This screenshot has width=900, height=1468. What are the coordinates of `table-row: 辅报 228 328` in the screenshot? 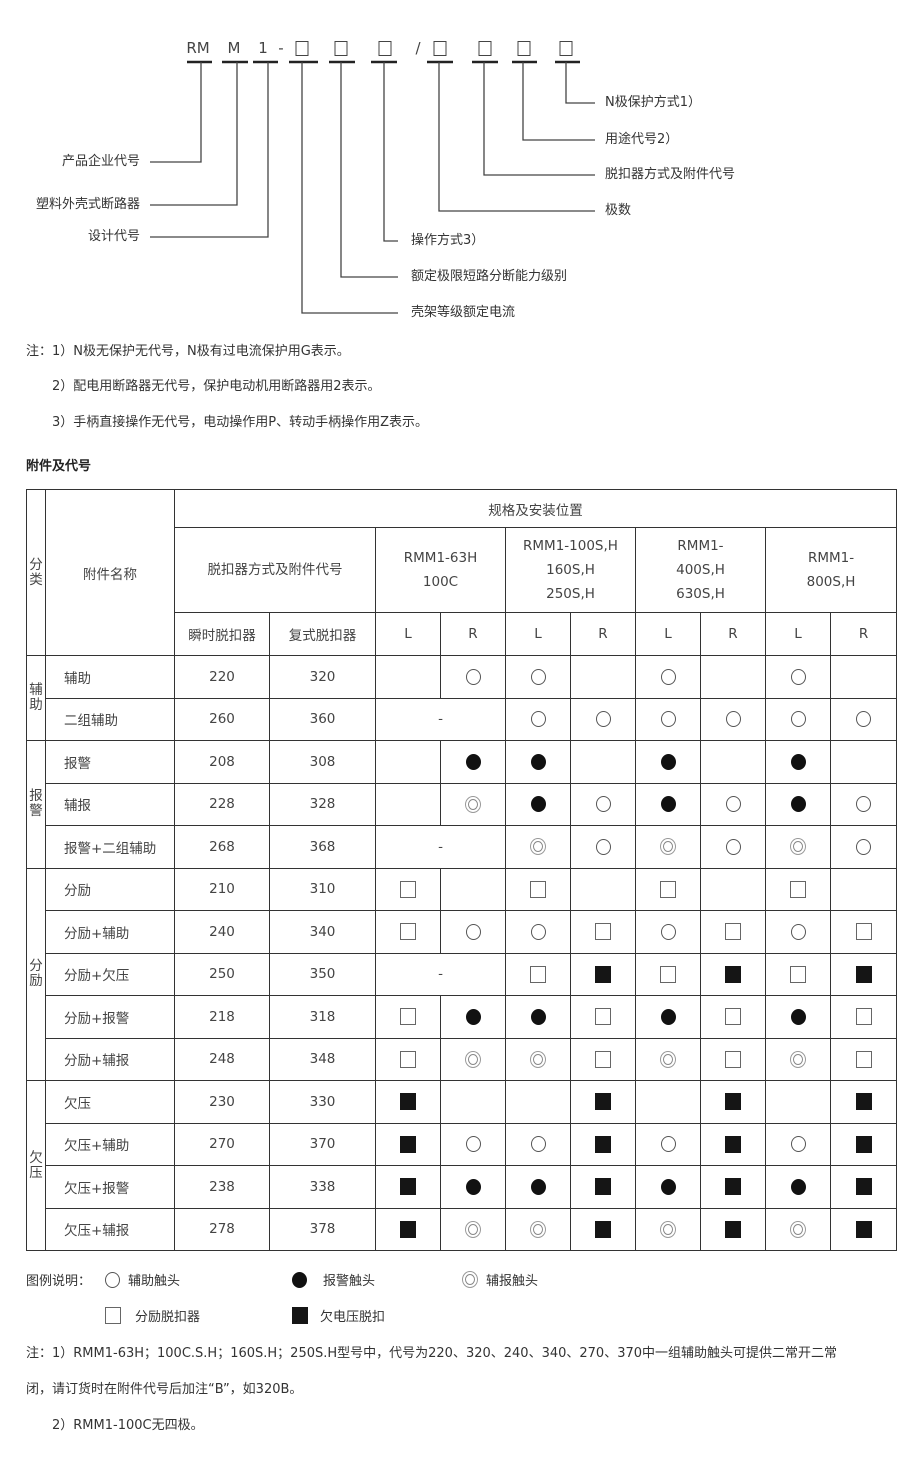 It's located at (462, 804).